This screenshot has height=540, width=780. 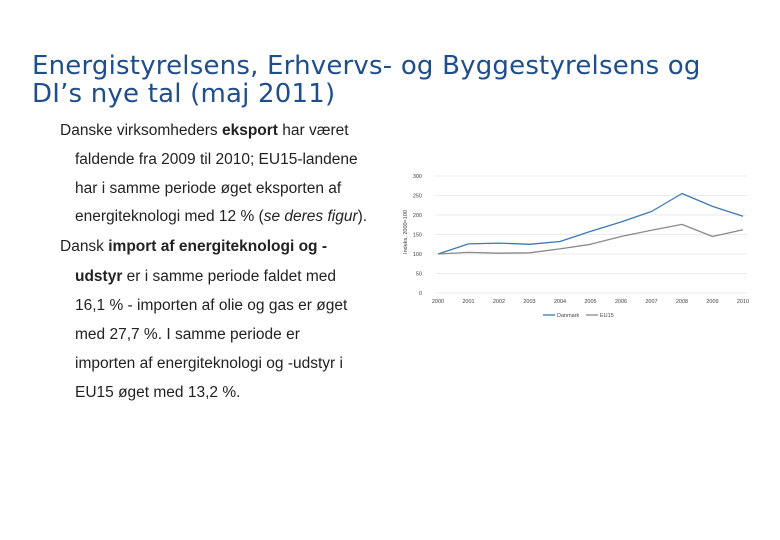 I want to click on chart-x-tick-label: 2000, so click(x=438, y=302).